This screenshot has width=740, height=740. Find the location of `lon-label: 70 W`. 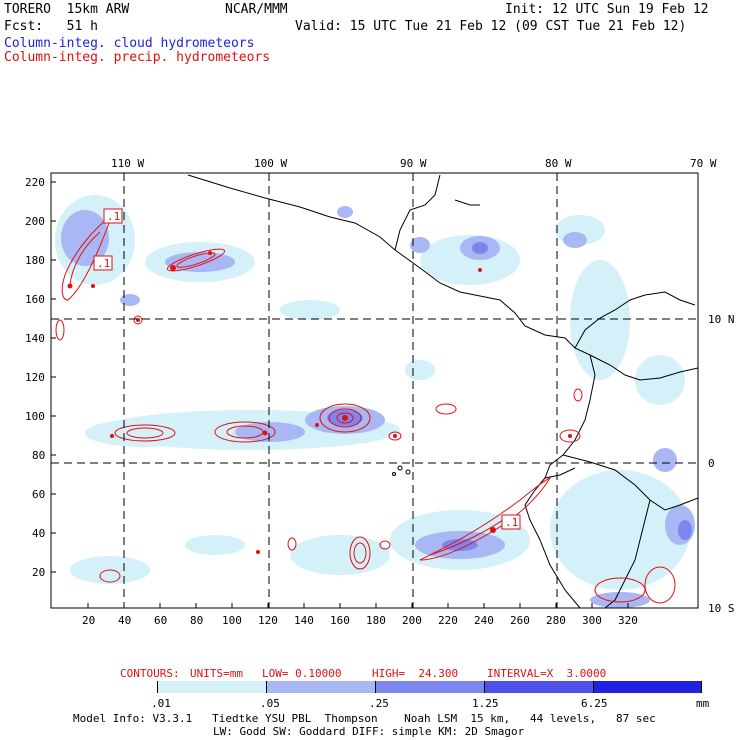

lon-label: 70 W is located at coordinates (703, 163).